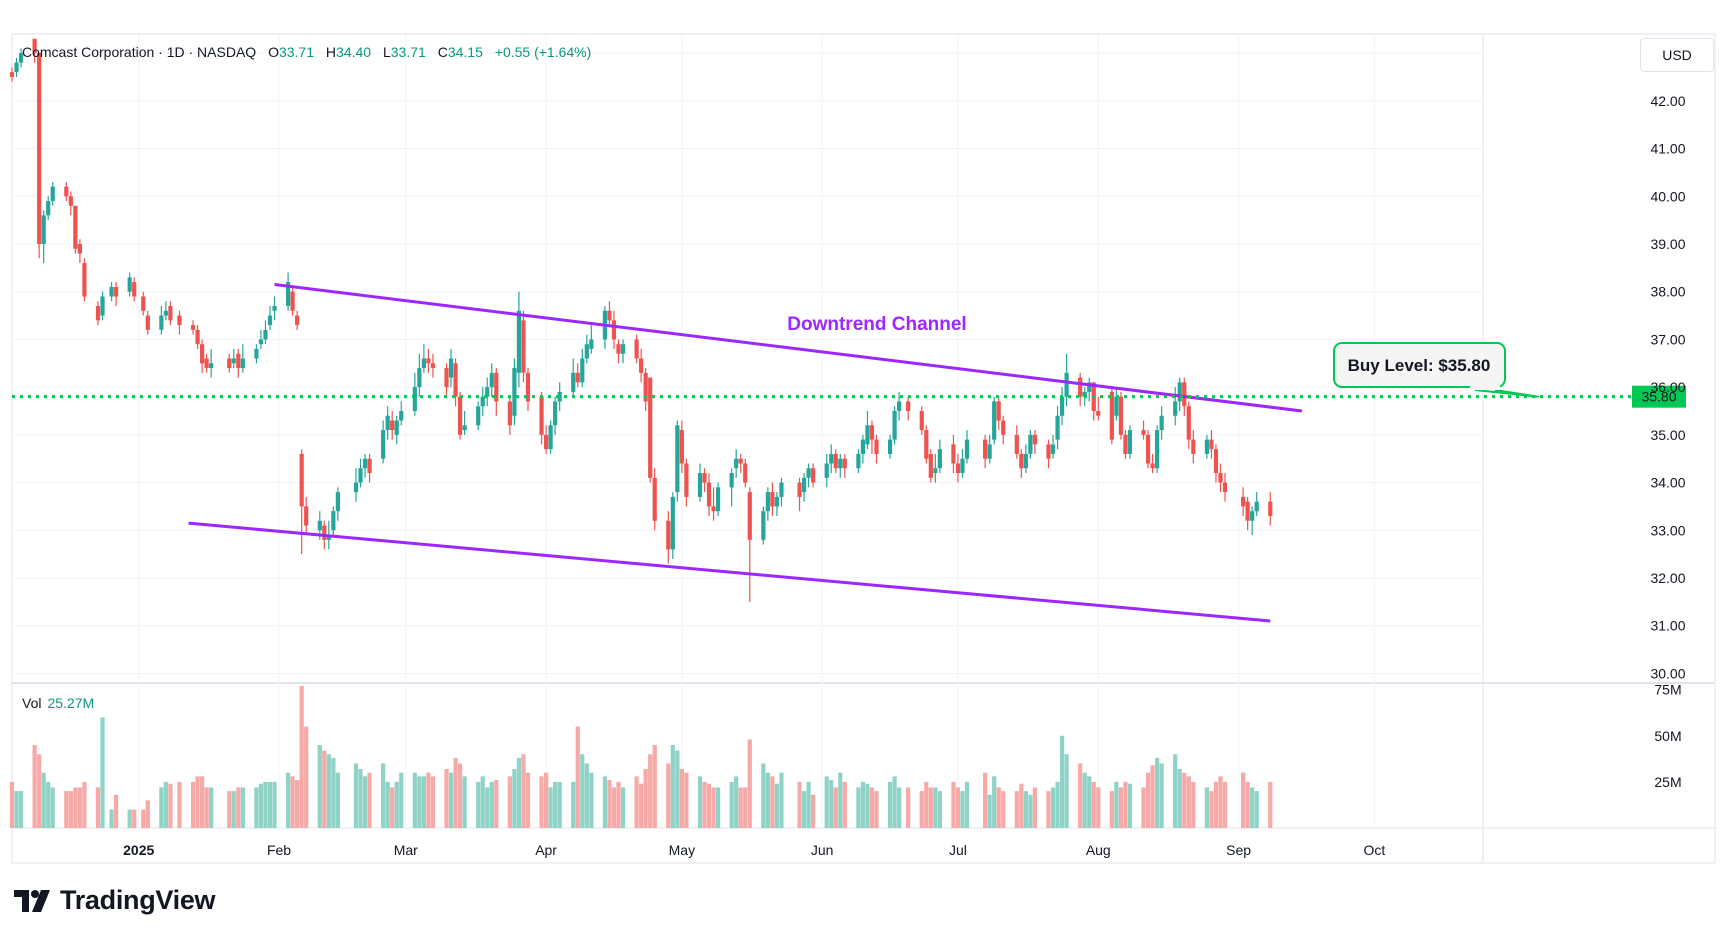  I want to click on callout-box, so click(1419, 365).